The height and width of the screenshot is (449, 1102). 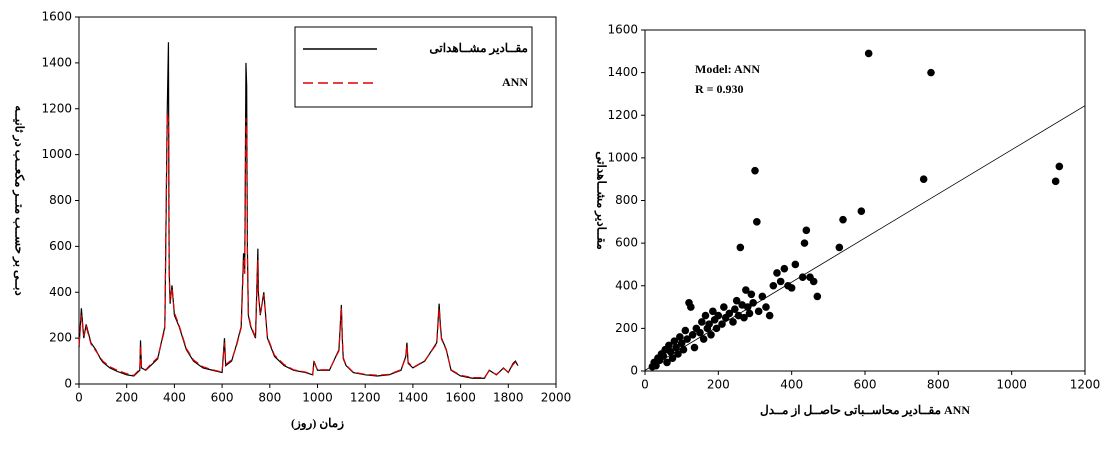 What do you see at coordinates (460, 398) in the screenshot?
I see `x-tick-label: 1600` at bounding box center [460, 398].